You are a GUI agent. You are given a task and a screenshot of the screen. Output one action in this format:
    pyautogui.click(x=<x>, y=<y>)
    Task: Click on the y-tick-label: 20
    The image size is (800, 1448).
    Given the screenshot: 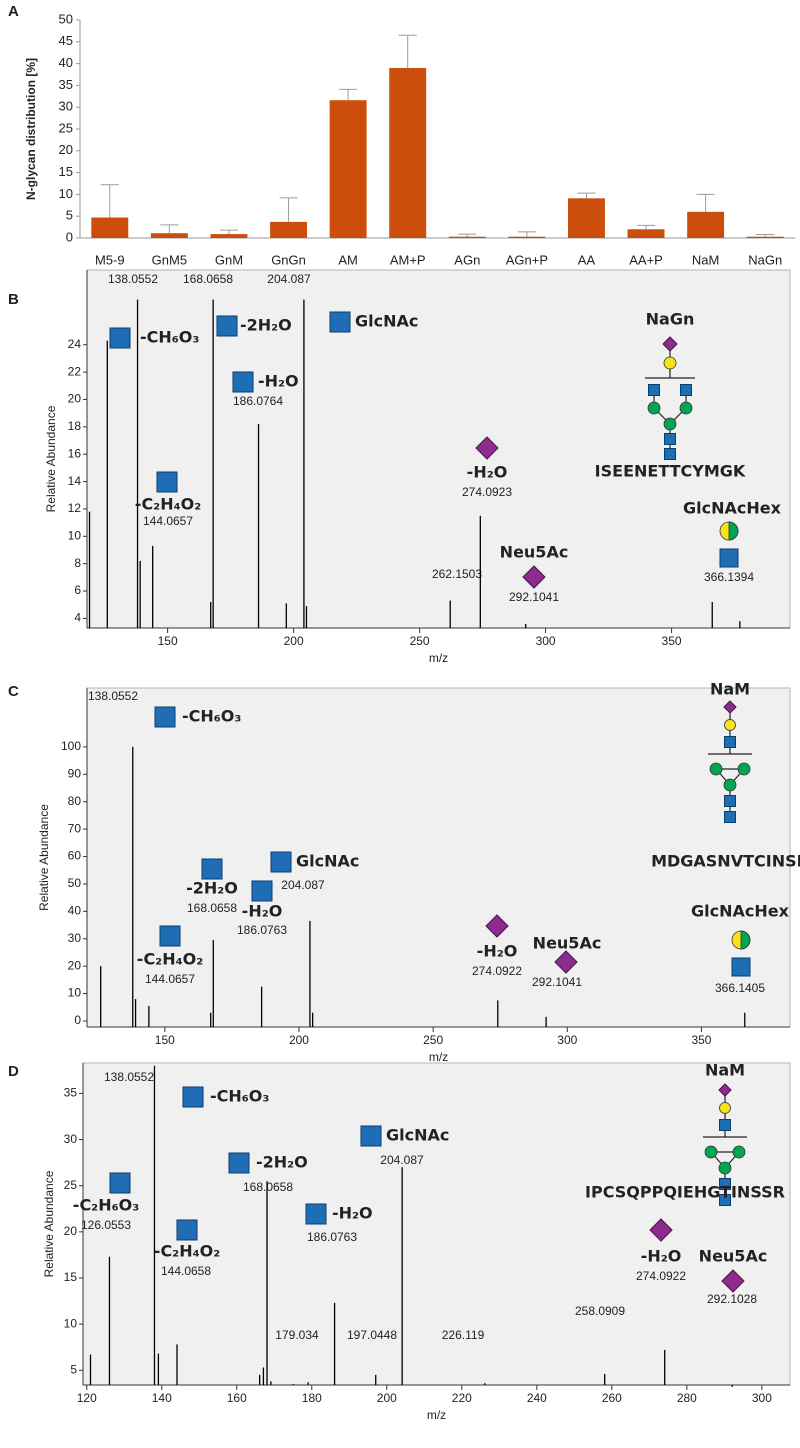 What is the action you would take?
    pyautogui.click(x=75, y=965)
    